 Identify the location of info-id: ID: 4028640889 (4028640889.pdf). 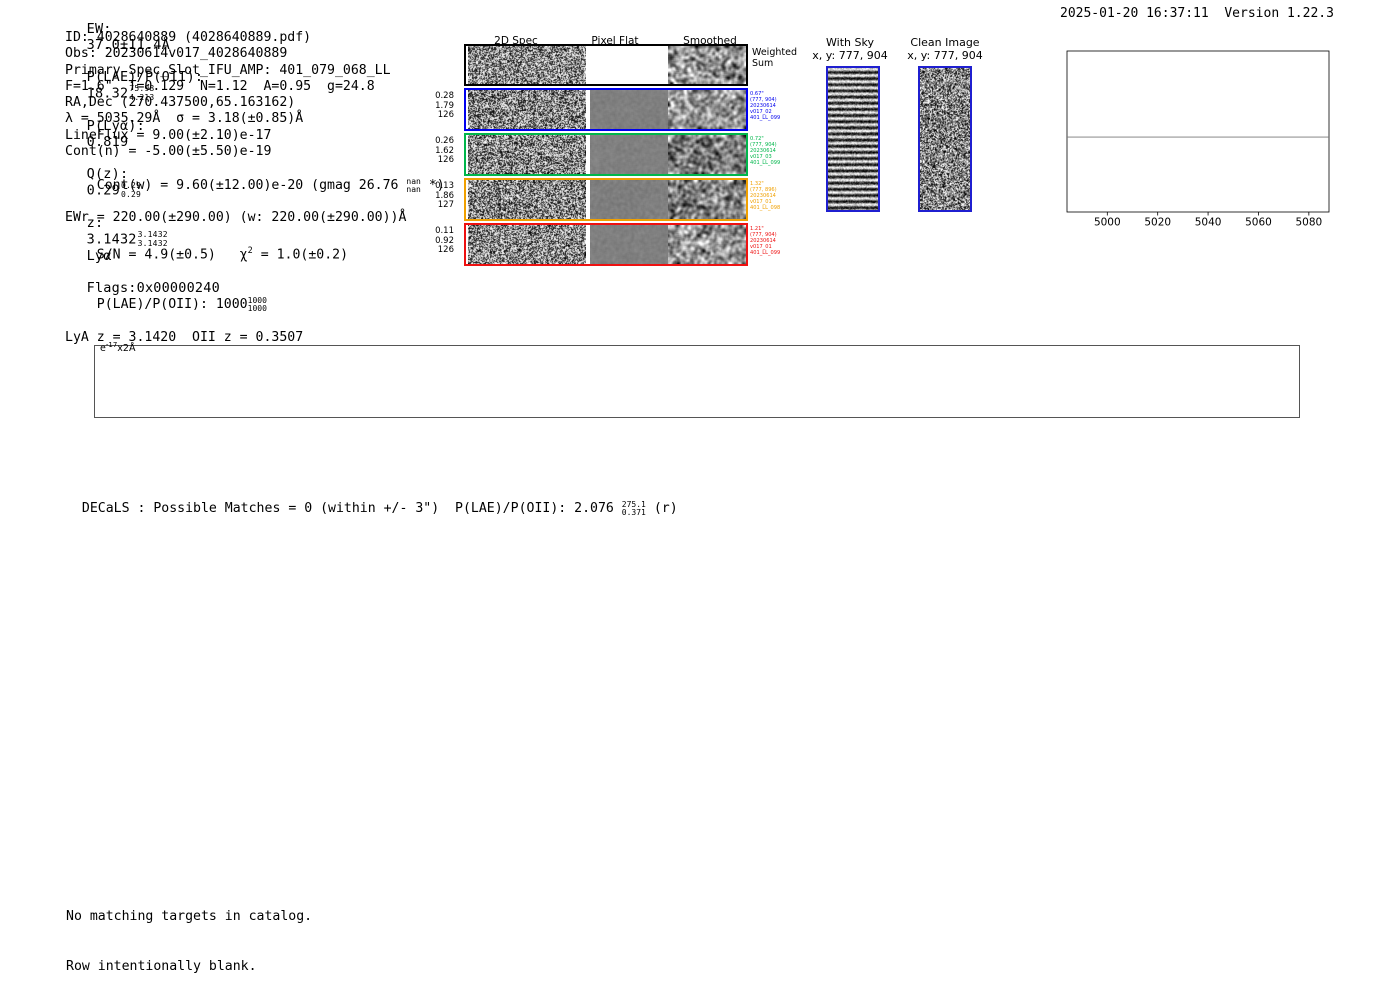
(188, 37).